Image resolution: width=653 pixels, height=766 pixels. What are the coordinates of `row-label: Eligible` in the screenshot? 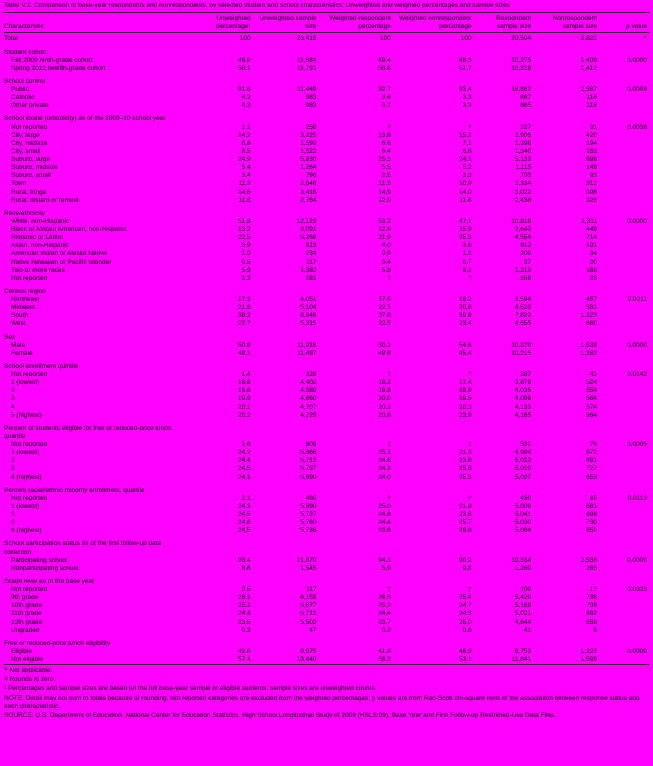 It's located at (21, 651).